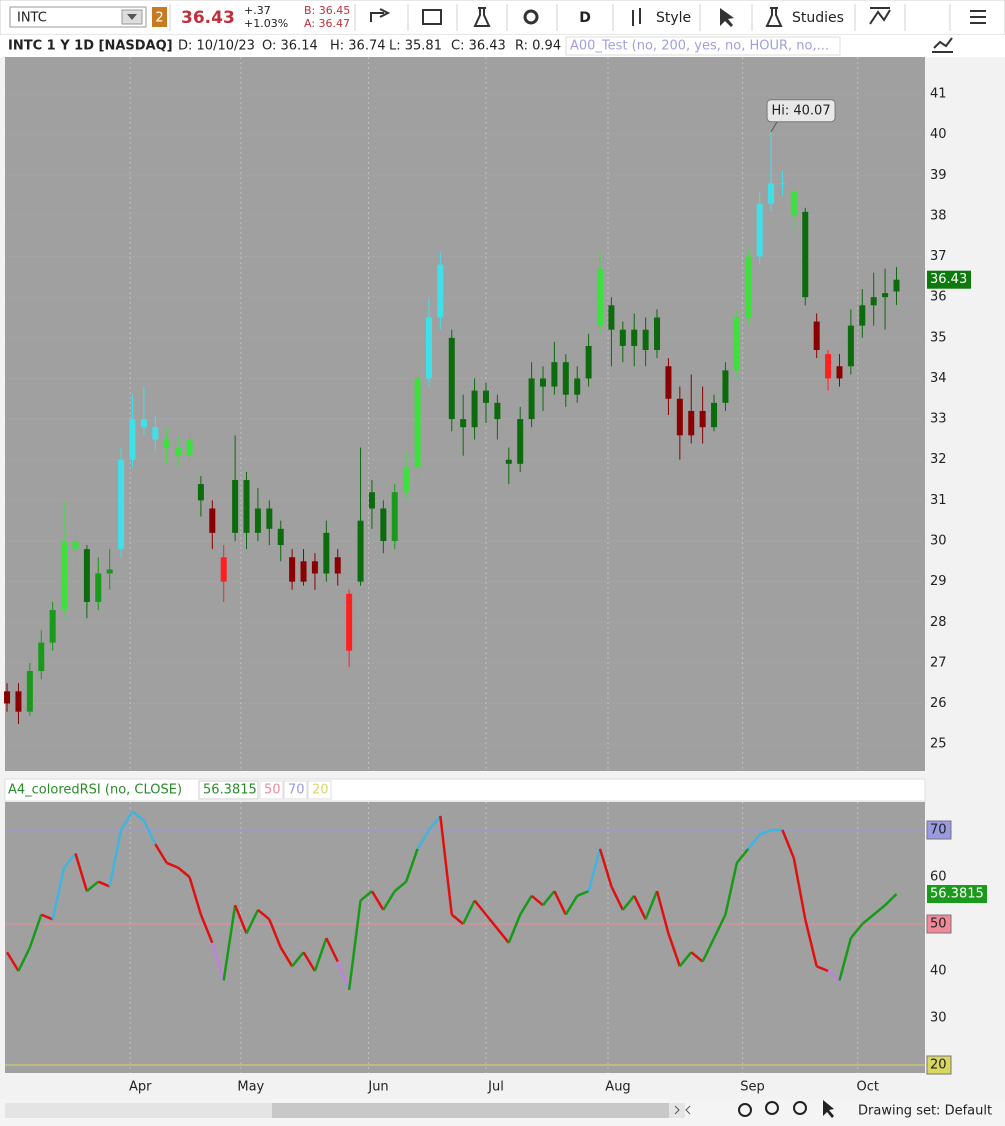  I want to click on rsi-last-box, so click(957, 894).